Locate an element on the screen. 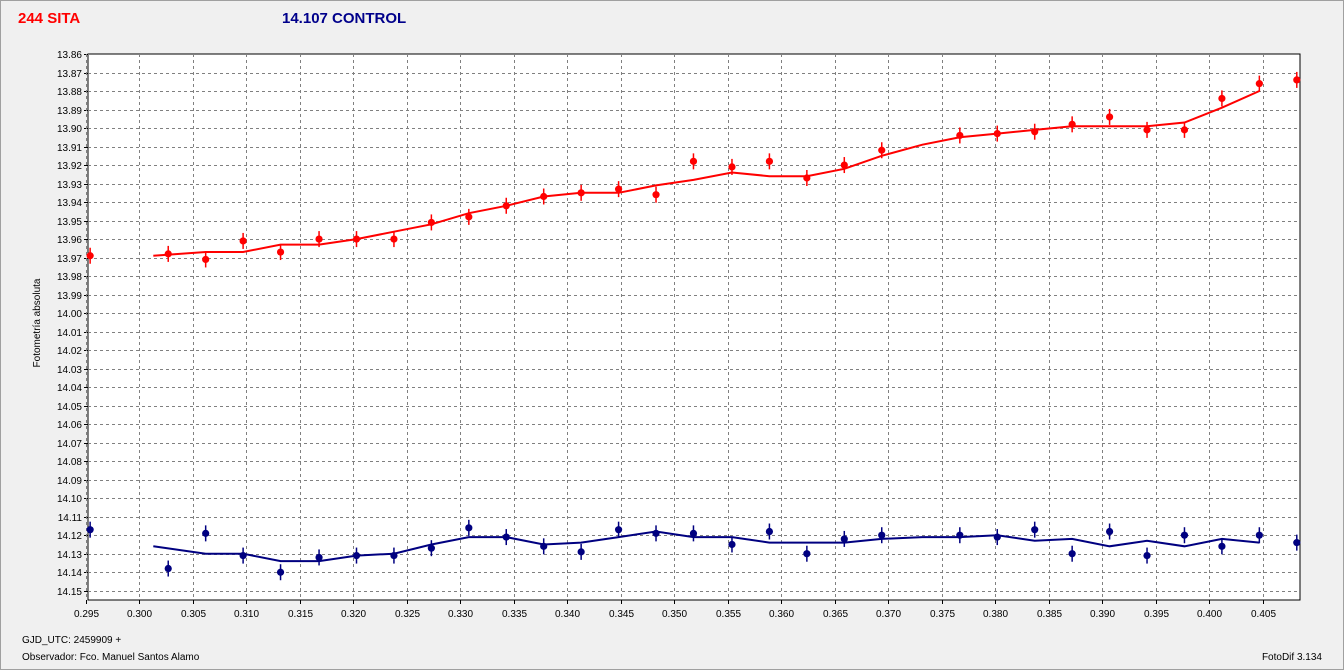  x-tick-label: 0.360 is located at coordinates (781, 614).